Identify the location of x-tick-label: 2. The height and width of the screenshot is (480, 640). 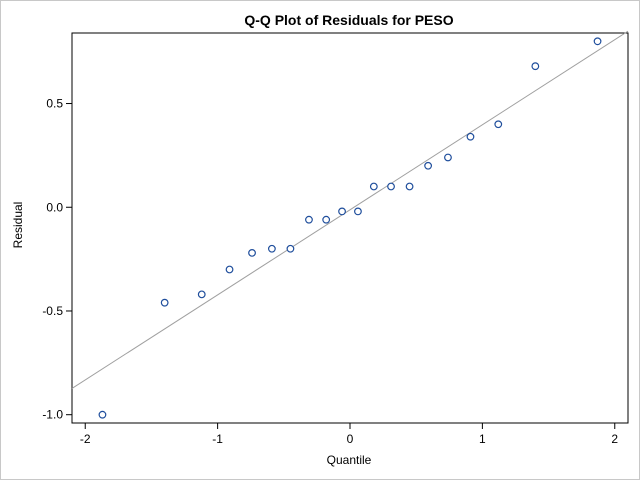
(614, 439).